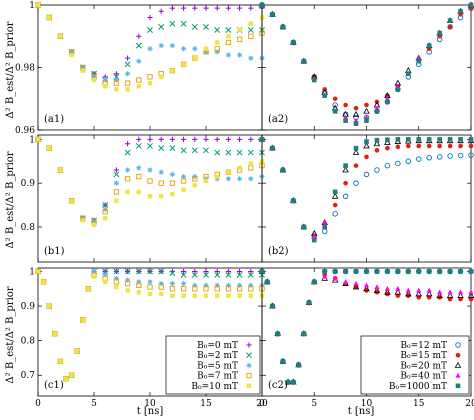  I want to click on y-tick-label: 1, so click(32, 272).